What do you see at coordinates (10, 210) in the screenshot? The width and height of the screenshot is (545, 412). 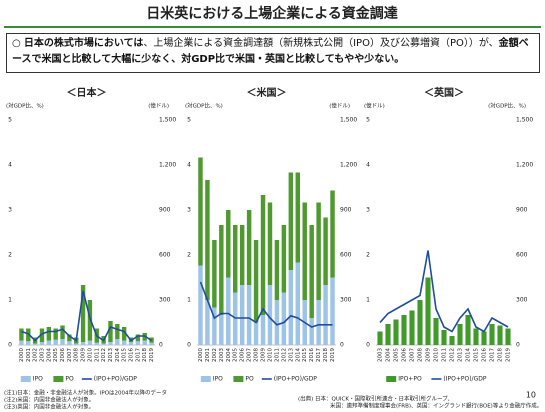 I see `y-tick-label: 3` at bounding box center [10, 210].